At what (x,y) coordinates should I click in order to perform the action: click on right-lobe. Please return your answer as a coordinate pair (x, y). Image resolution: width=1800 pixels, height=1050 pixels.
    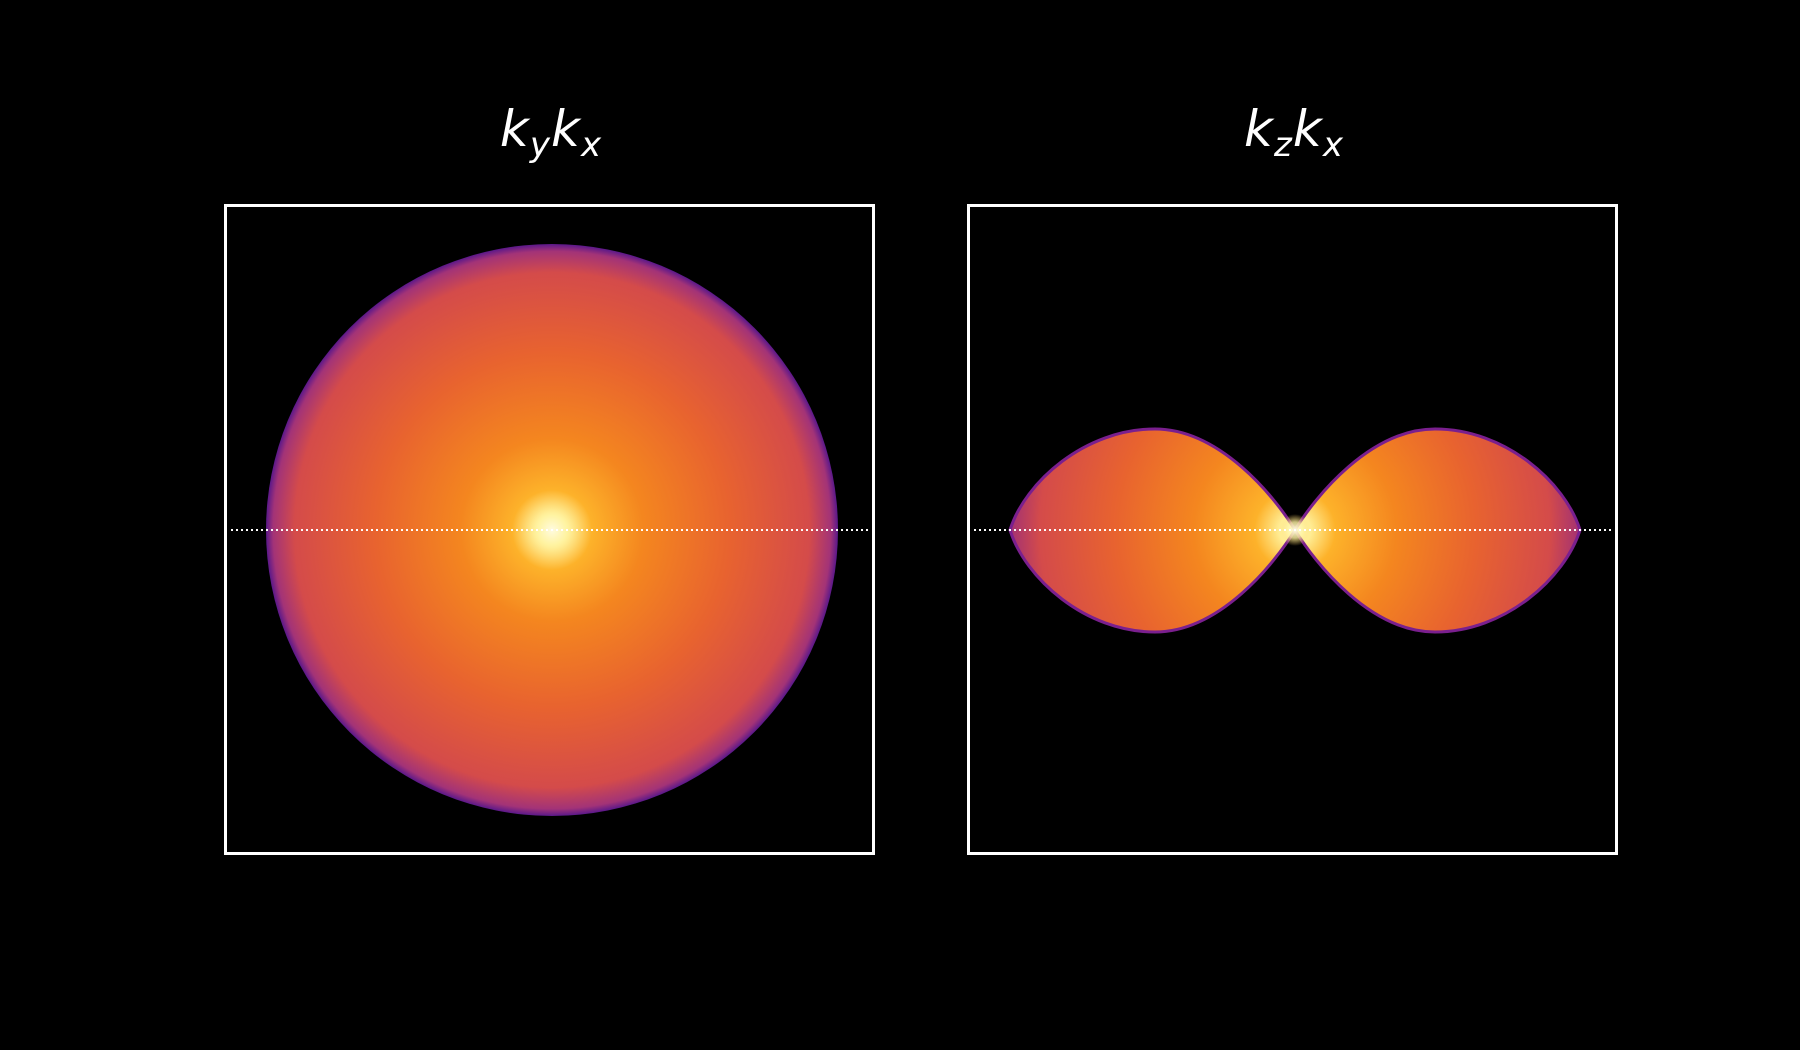
    Looking at the image, I should click on (1437, 530).